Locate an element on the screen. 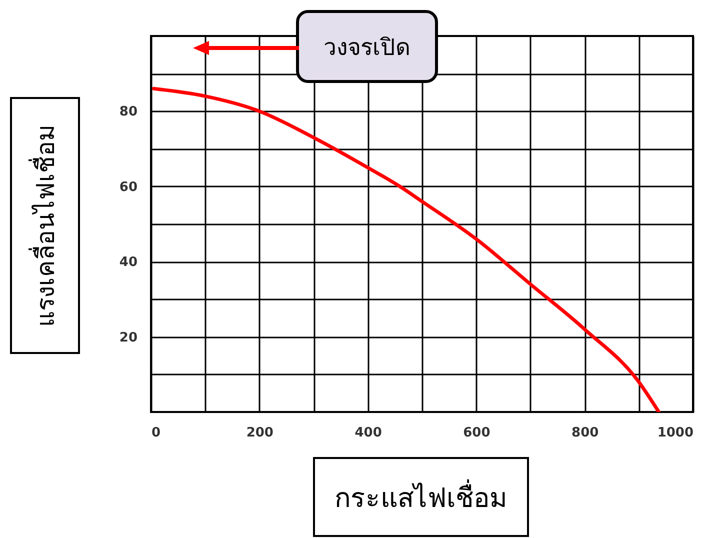 The height and width of the screenshot is (538, 726). x-tick-label: 0 is located at coordinates (156, 433).